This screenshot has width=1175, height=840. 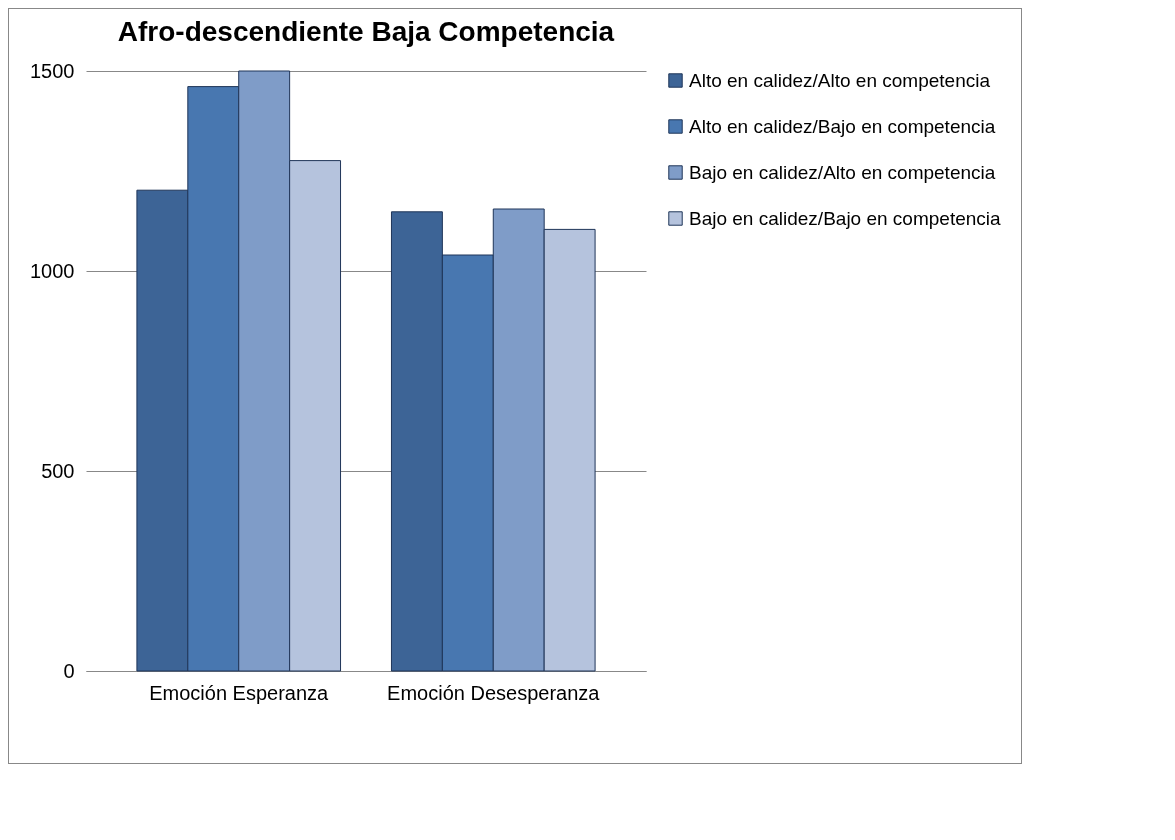 I want to click on legend-label: Alto en calidez/Alto en competencia, so click(x=840, y=80).